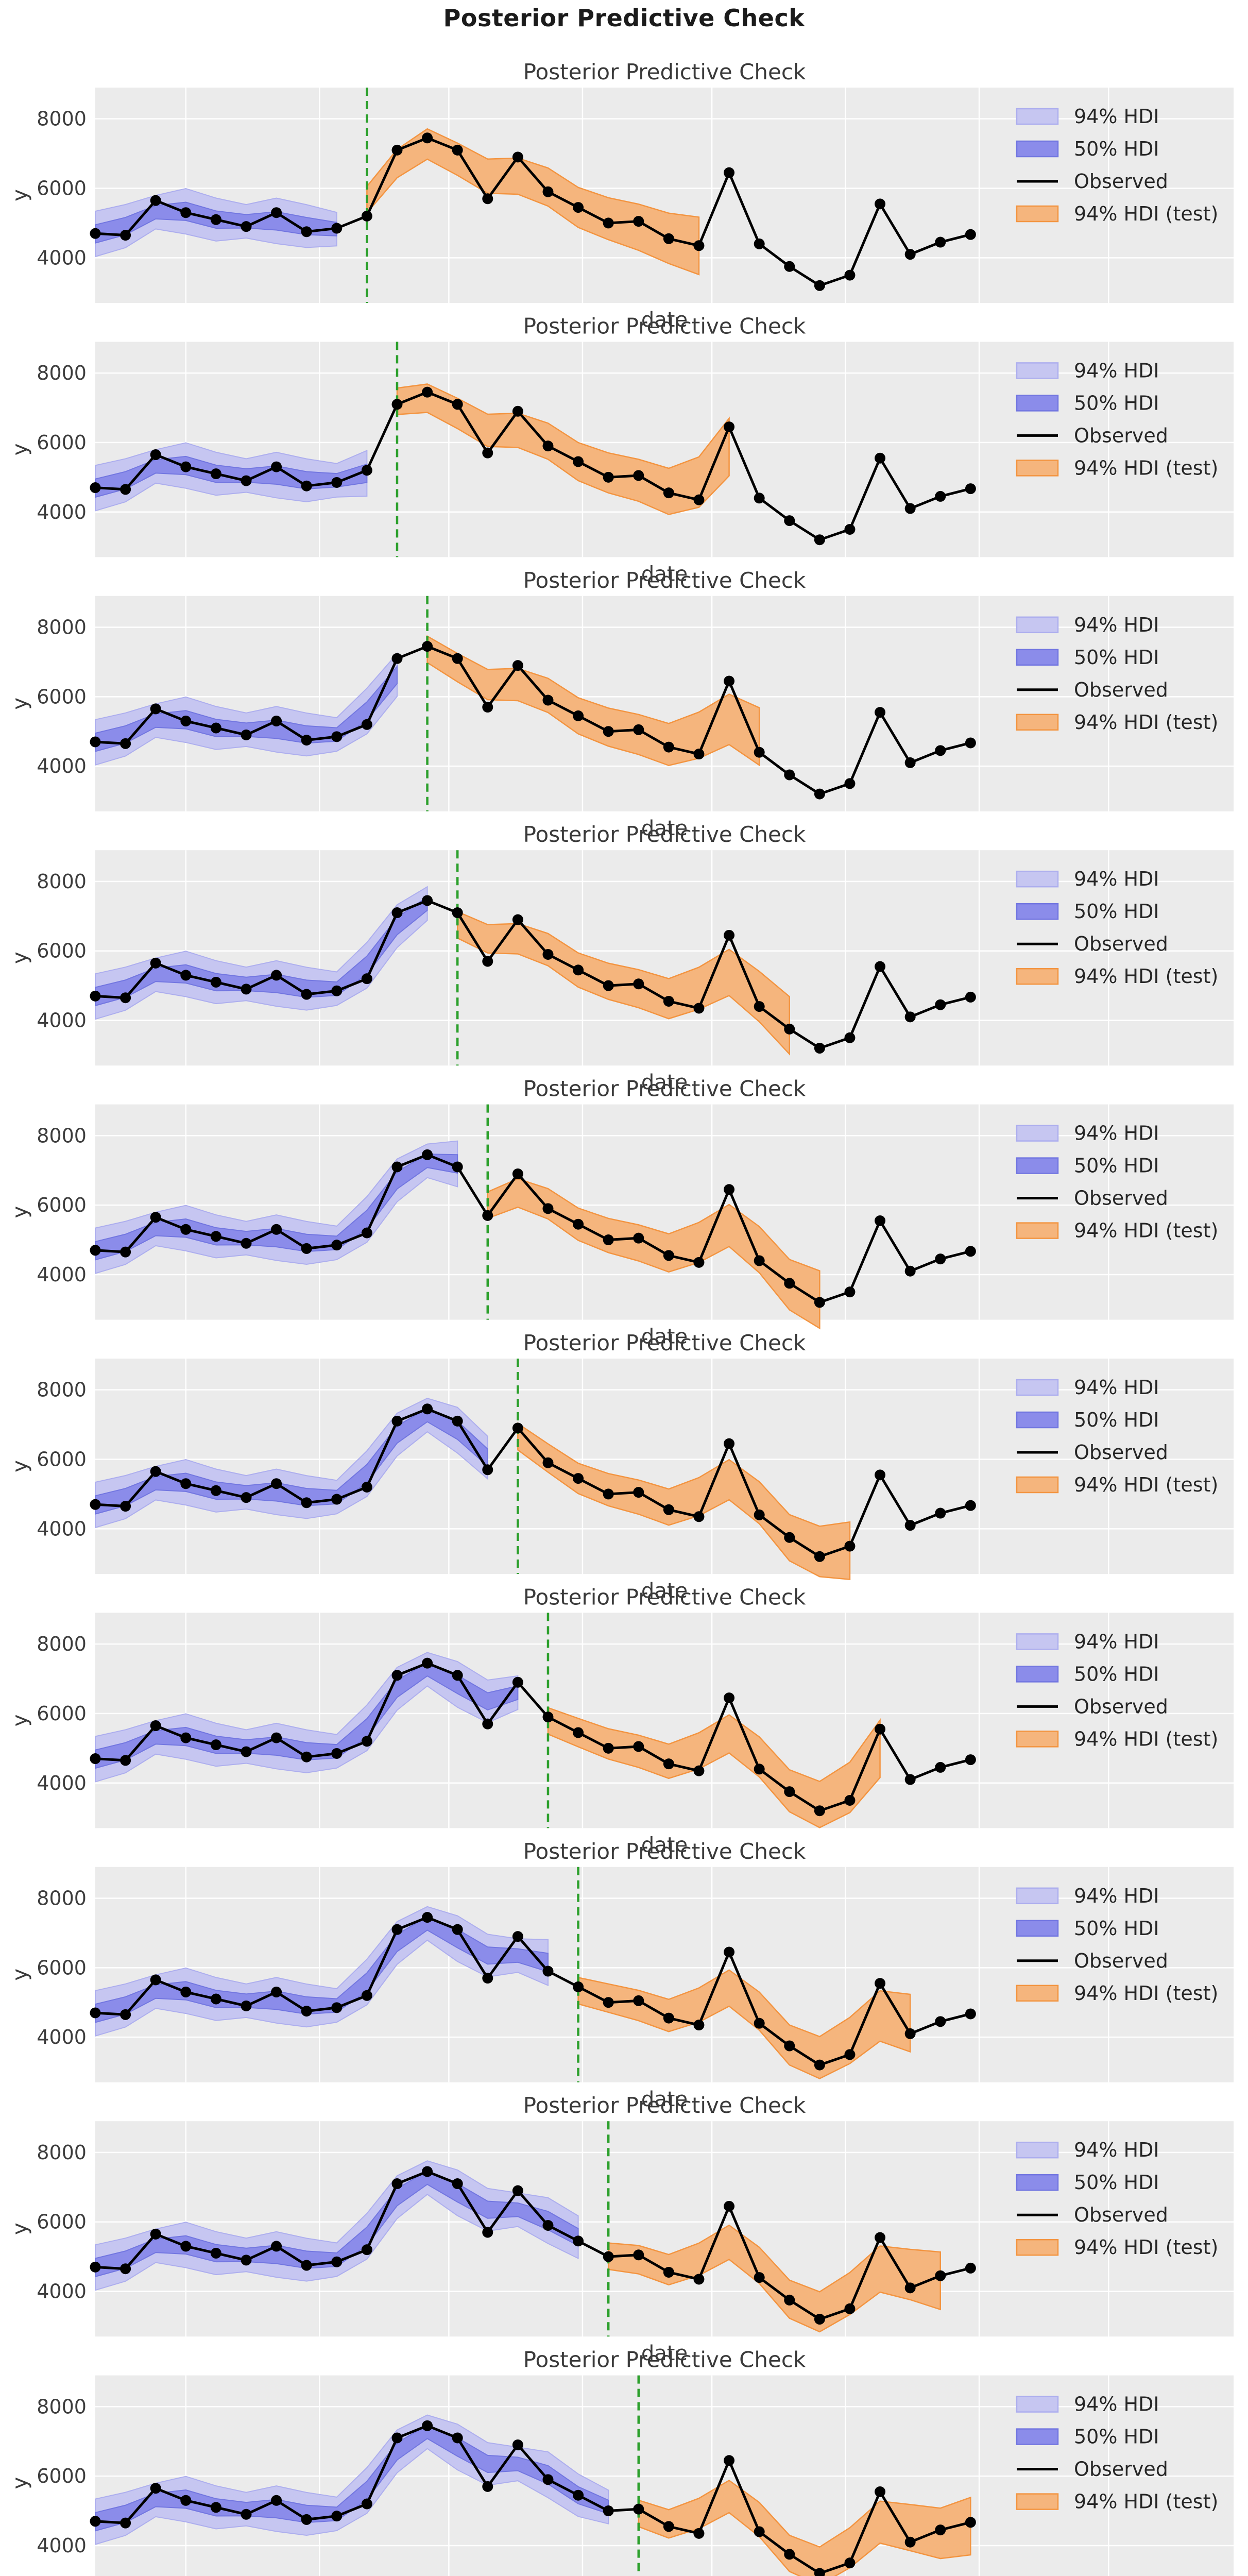  I want to click on hdi-50-band, so click(246, 709).